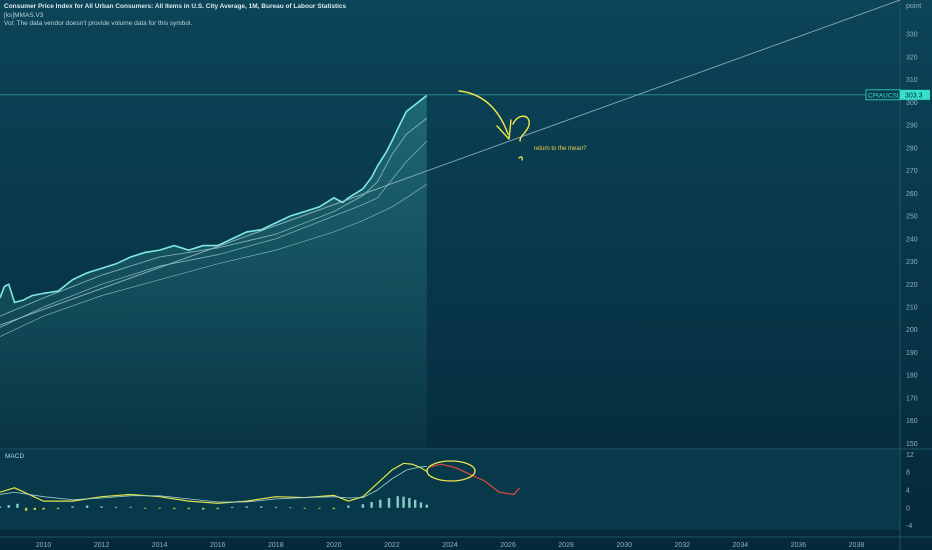 This screenshot has height=550, width=932. What do you see at coordinates (560, 149) in the screenshot?
I see `annotation-text: return to the mean?` at bounding box center [560, 149].